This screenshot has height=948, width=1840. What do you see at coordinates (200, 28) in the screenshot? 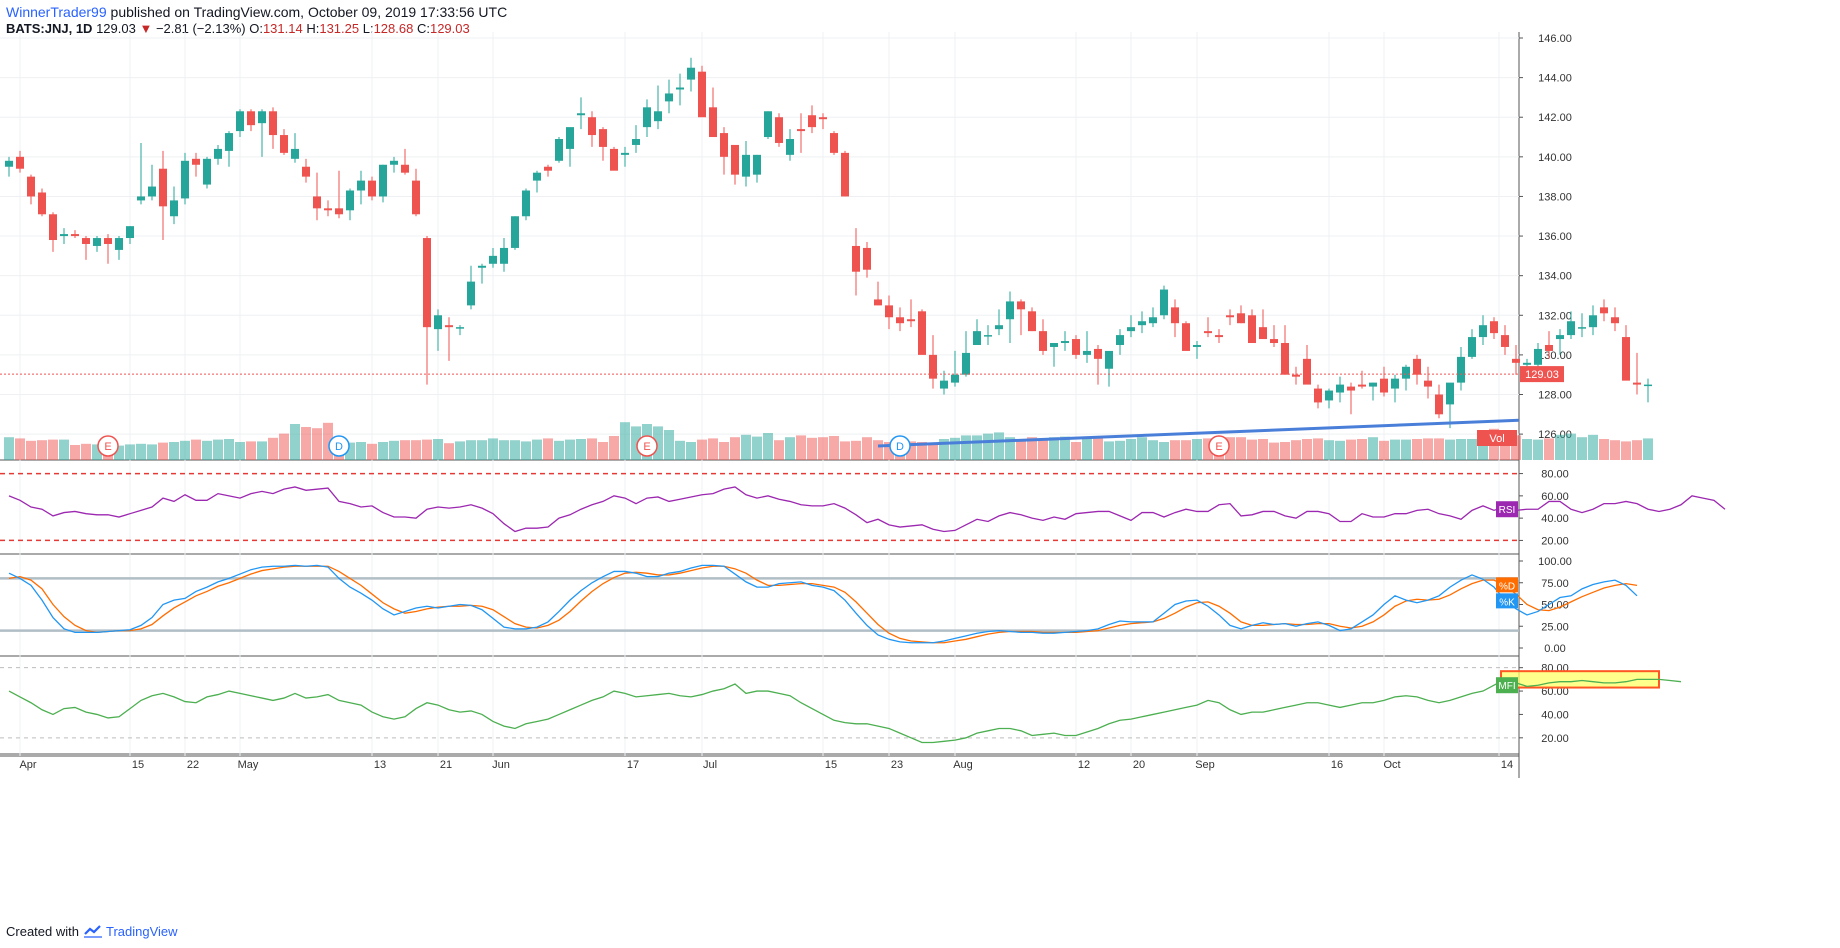
I see `price-change: −2.81 (−2.13%)` at bounding box center [200, 28].